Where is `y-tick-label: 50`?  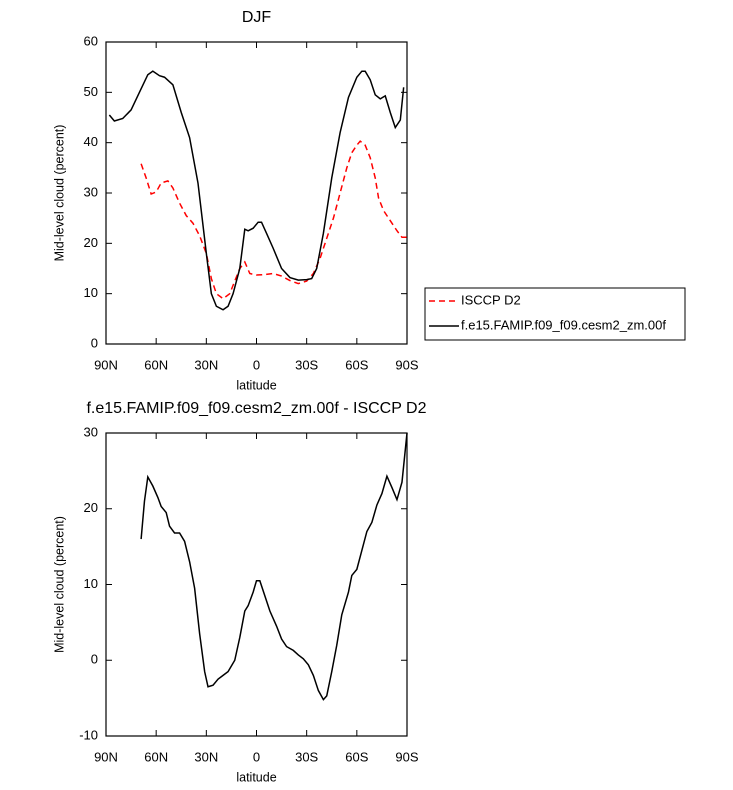
y-tick-label: 50 is located at coordinates (91, 91).